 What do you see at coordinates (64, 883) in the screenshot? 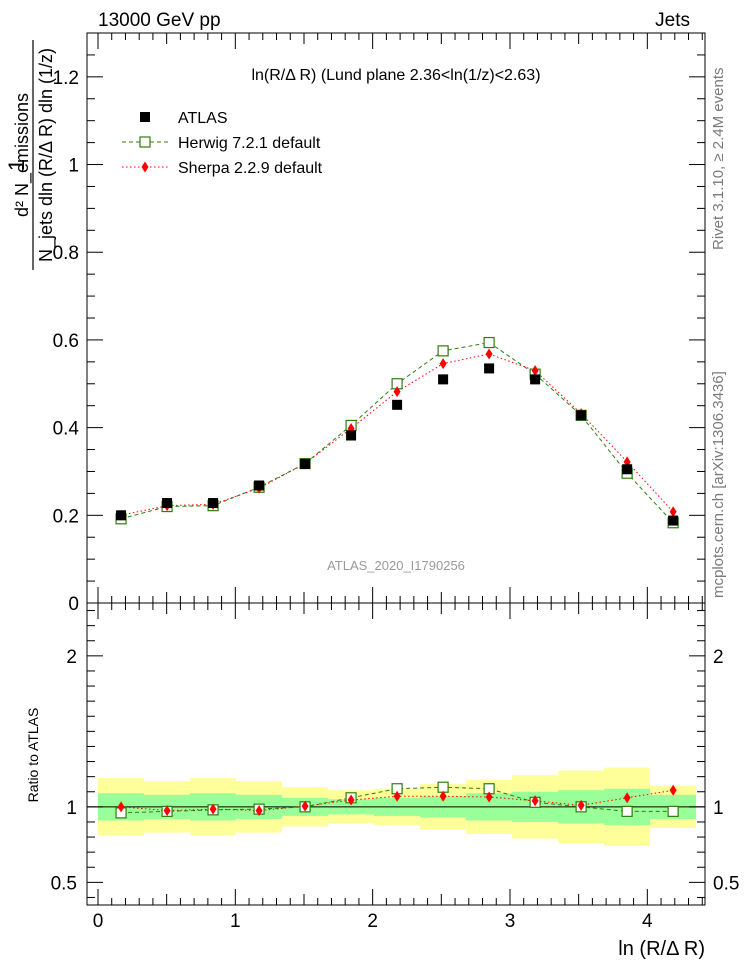
I see `ratio-y-tick-label: 0.5` at bounding box center [64, 883].